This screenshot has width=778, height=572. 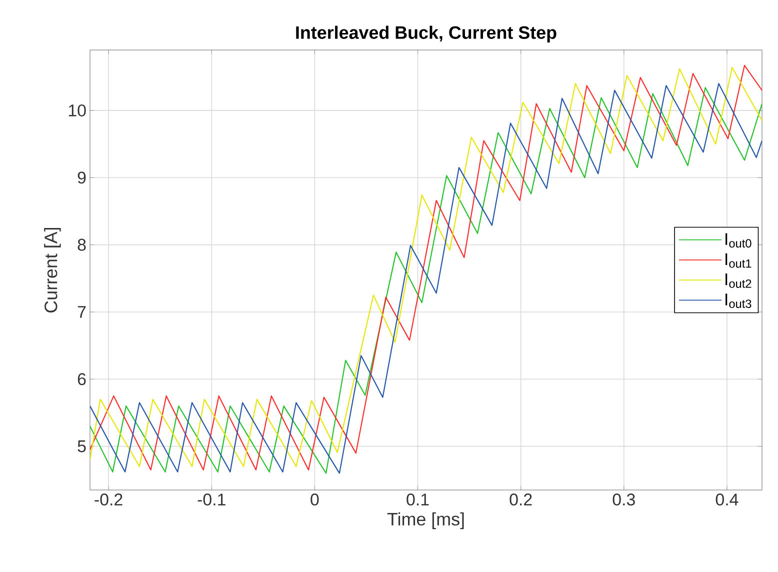 I want to click on y-tick-label: 10, so click(x=77, y=110).